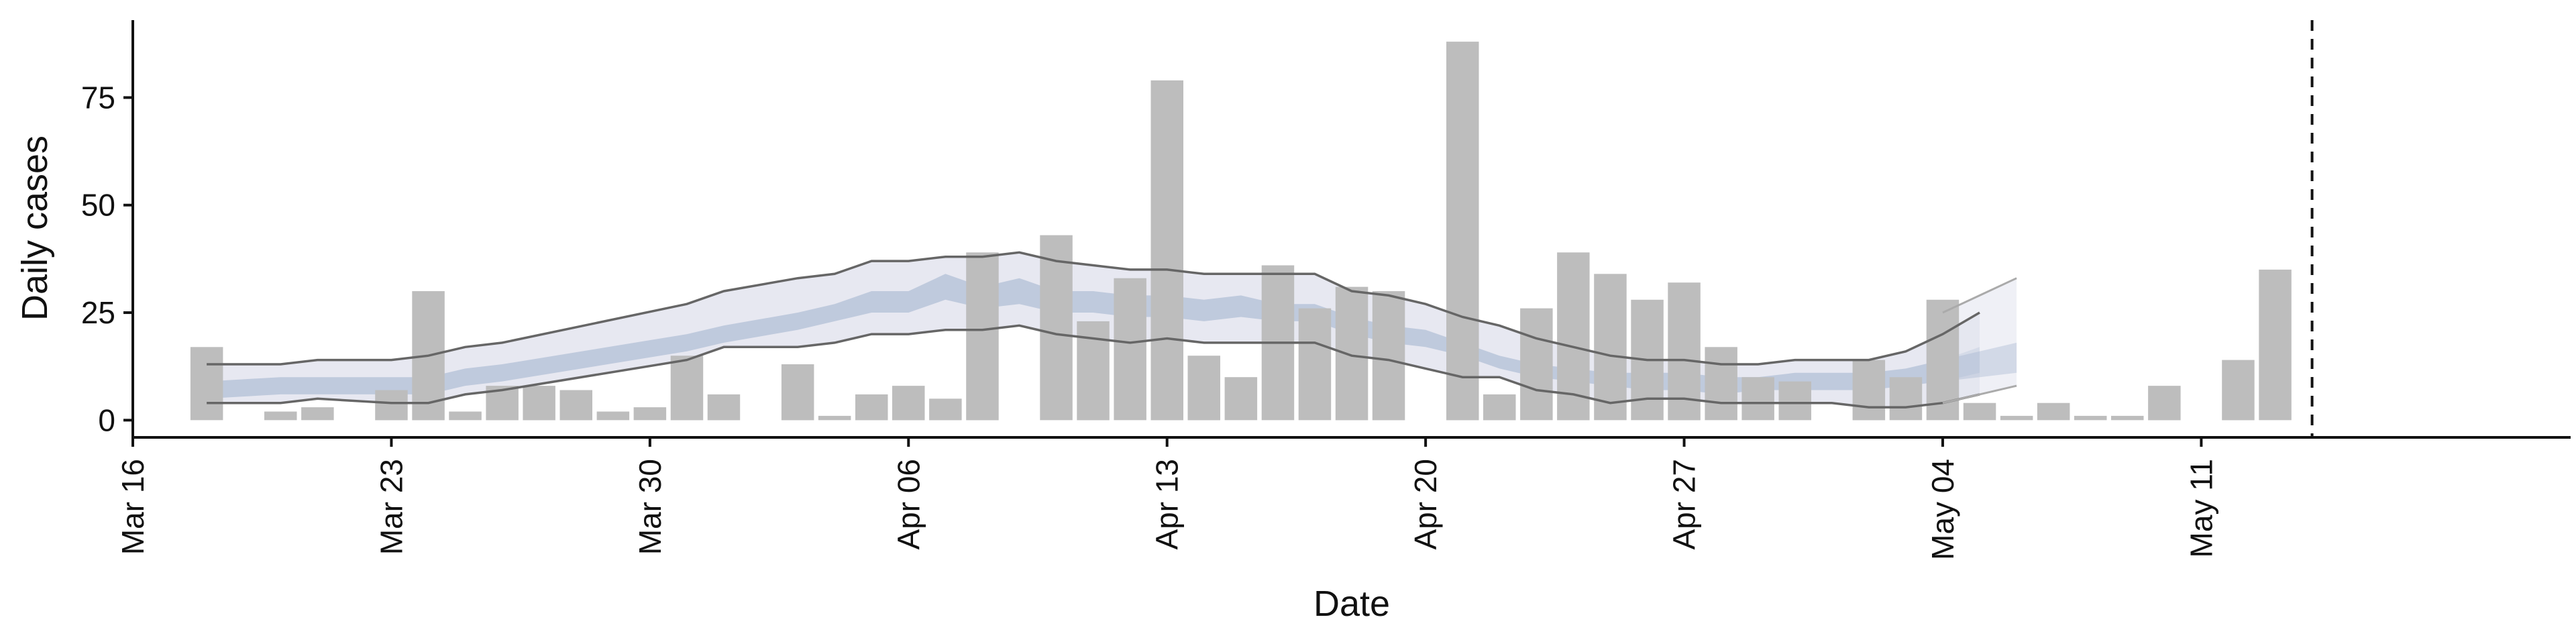  I want to click on projection-inner-band, so click(1980, 362).